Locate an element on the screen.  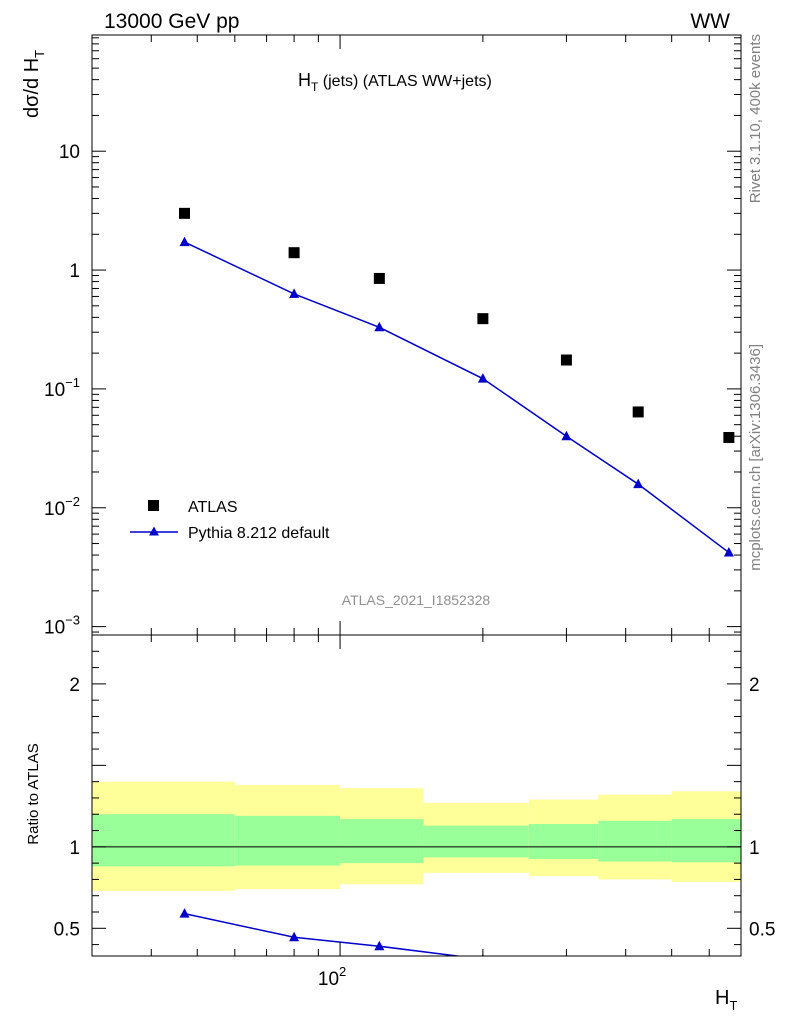
main-y-axis-label-sub: T is located at coordinates (39, 54).